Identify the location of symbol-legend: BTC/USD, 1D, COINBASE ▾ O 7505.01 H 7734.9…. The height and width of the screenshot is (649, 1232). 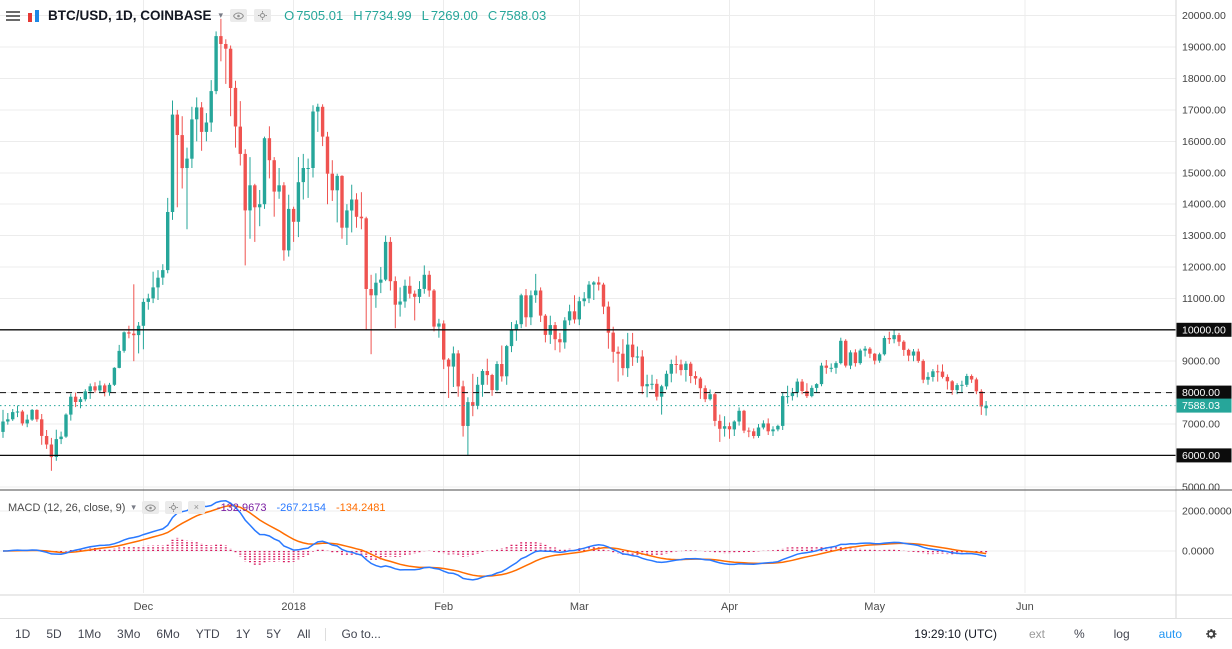
(276, 15).